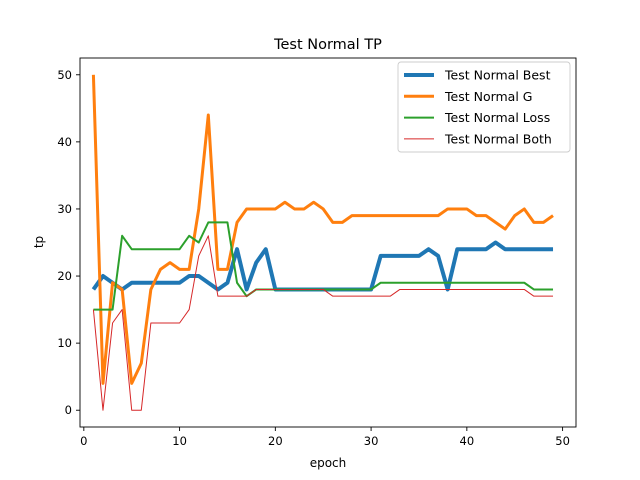 Image resolution: width=640 pixels, height=480 pixels. Describe the element at coordinates (64, 75) in the screenshot. I see `y-tick-label: 50` at that location.